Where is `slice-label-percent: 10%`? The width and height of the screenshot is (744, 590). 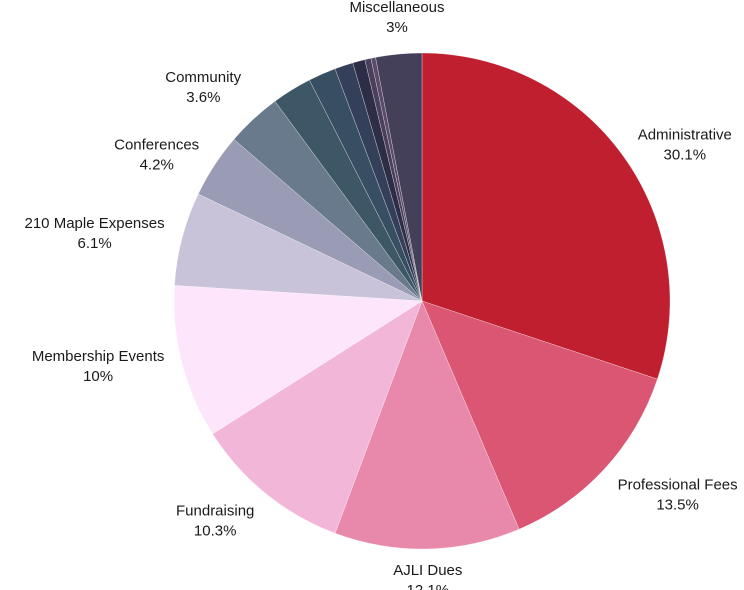
slice-label-percent: 10% is located at coordinates (98, 376).